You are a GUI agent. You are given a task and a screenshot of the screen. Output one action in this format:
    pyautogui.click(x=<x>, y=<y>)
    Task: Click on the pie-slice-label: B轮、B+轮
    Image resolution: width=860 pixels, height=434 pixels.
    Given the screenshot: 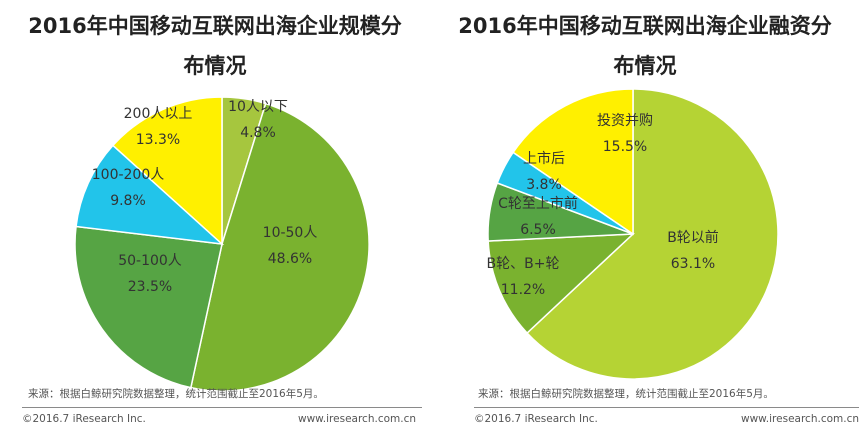 What is the action you would take?
    pyautogui.click(x=523, y=264)
    